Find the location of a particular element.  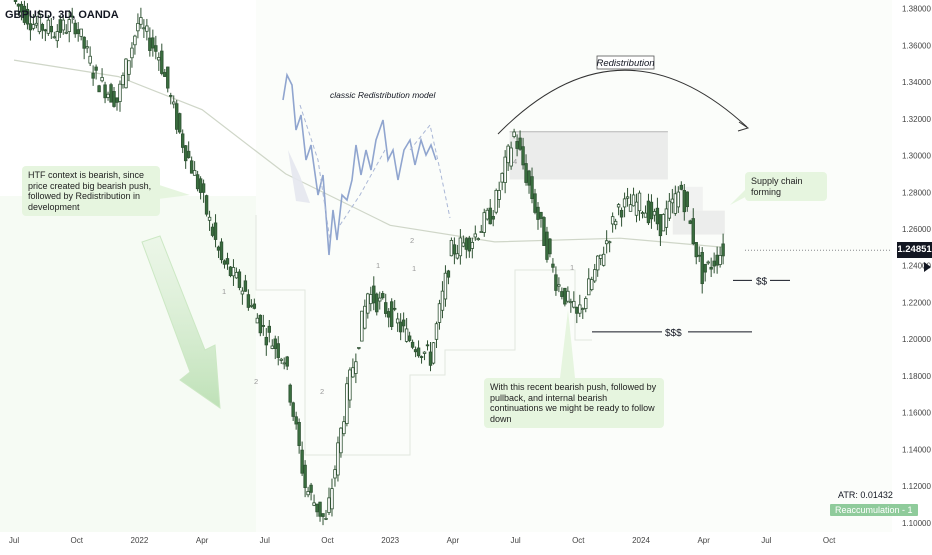

reaccumulation-badge: Reaccumulation - 1 is located at coordinates (874, 510).